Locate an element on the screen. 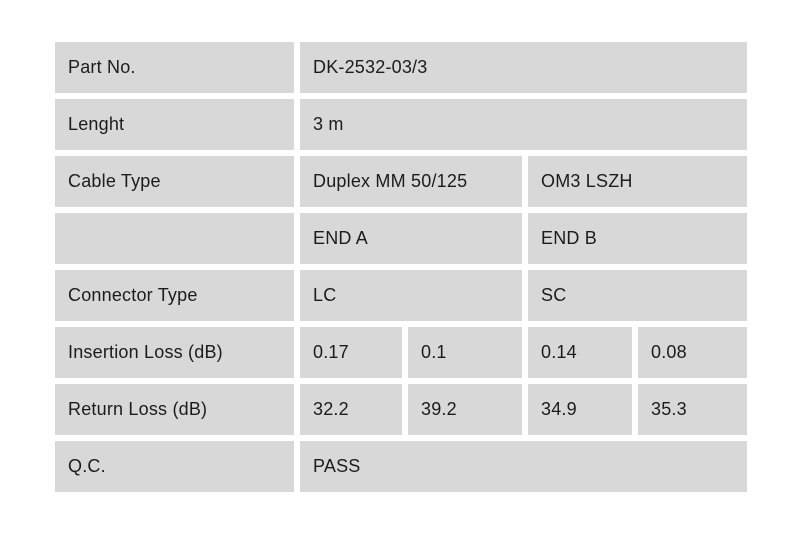 Image resolution: width=800 pixels, height=533 pixels. row-length: Lenght 3 m is located at coordinates (401, 124).